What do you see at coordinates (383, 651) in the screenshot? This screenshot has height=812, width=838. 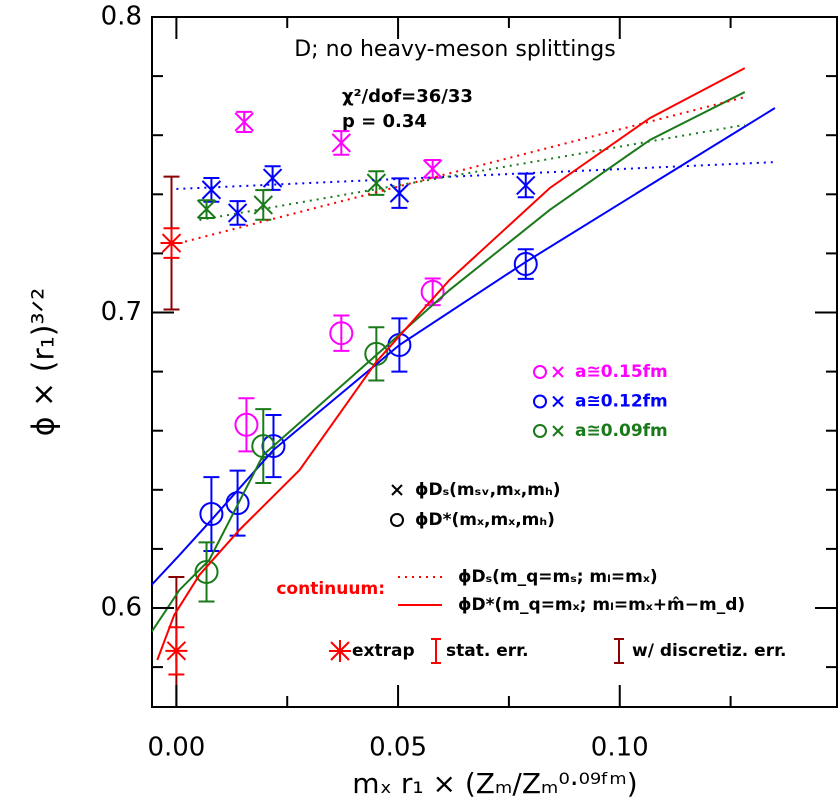 I see `legend-label: extrap` at bounding box center [383, 651].